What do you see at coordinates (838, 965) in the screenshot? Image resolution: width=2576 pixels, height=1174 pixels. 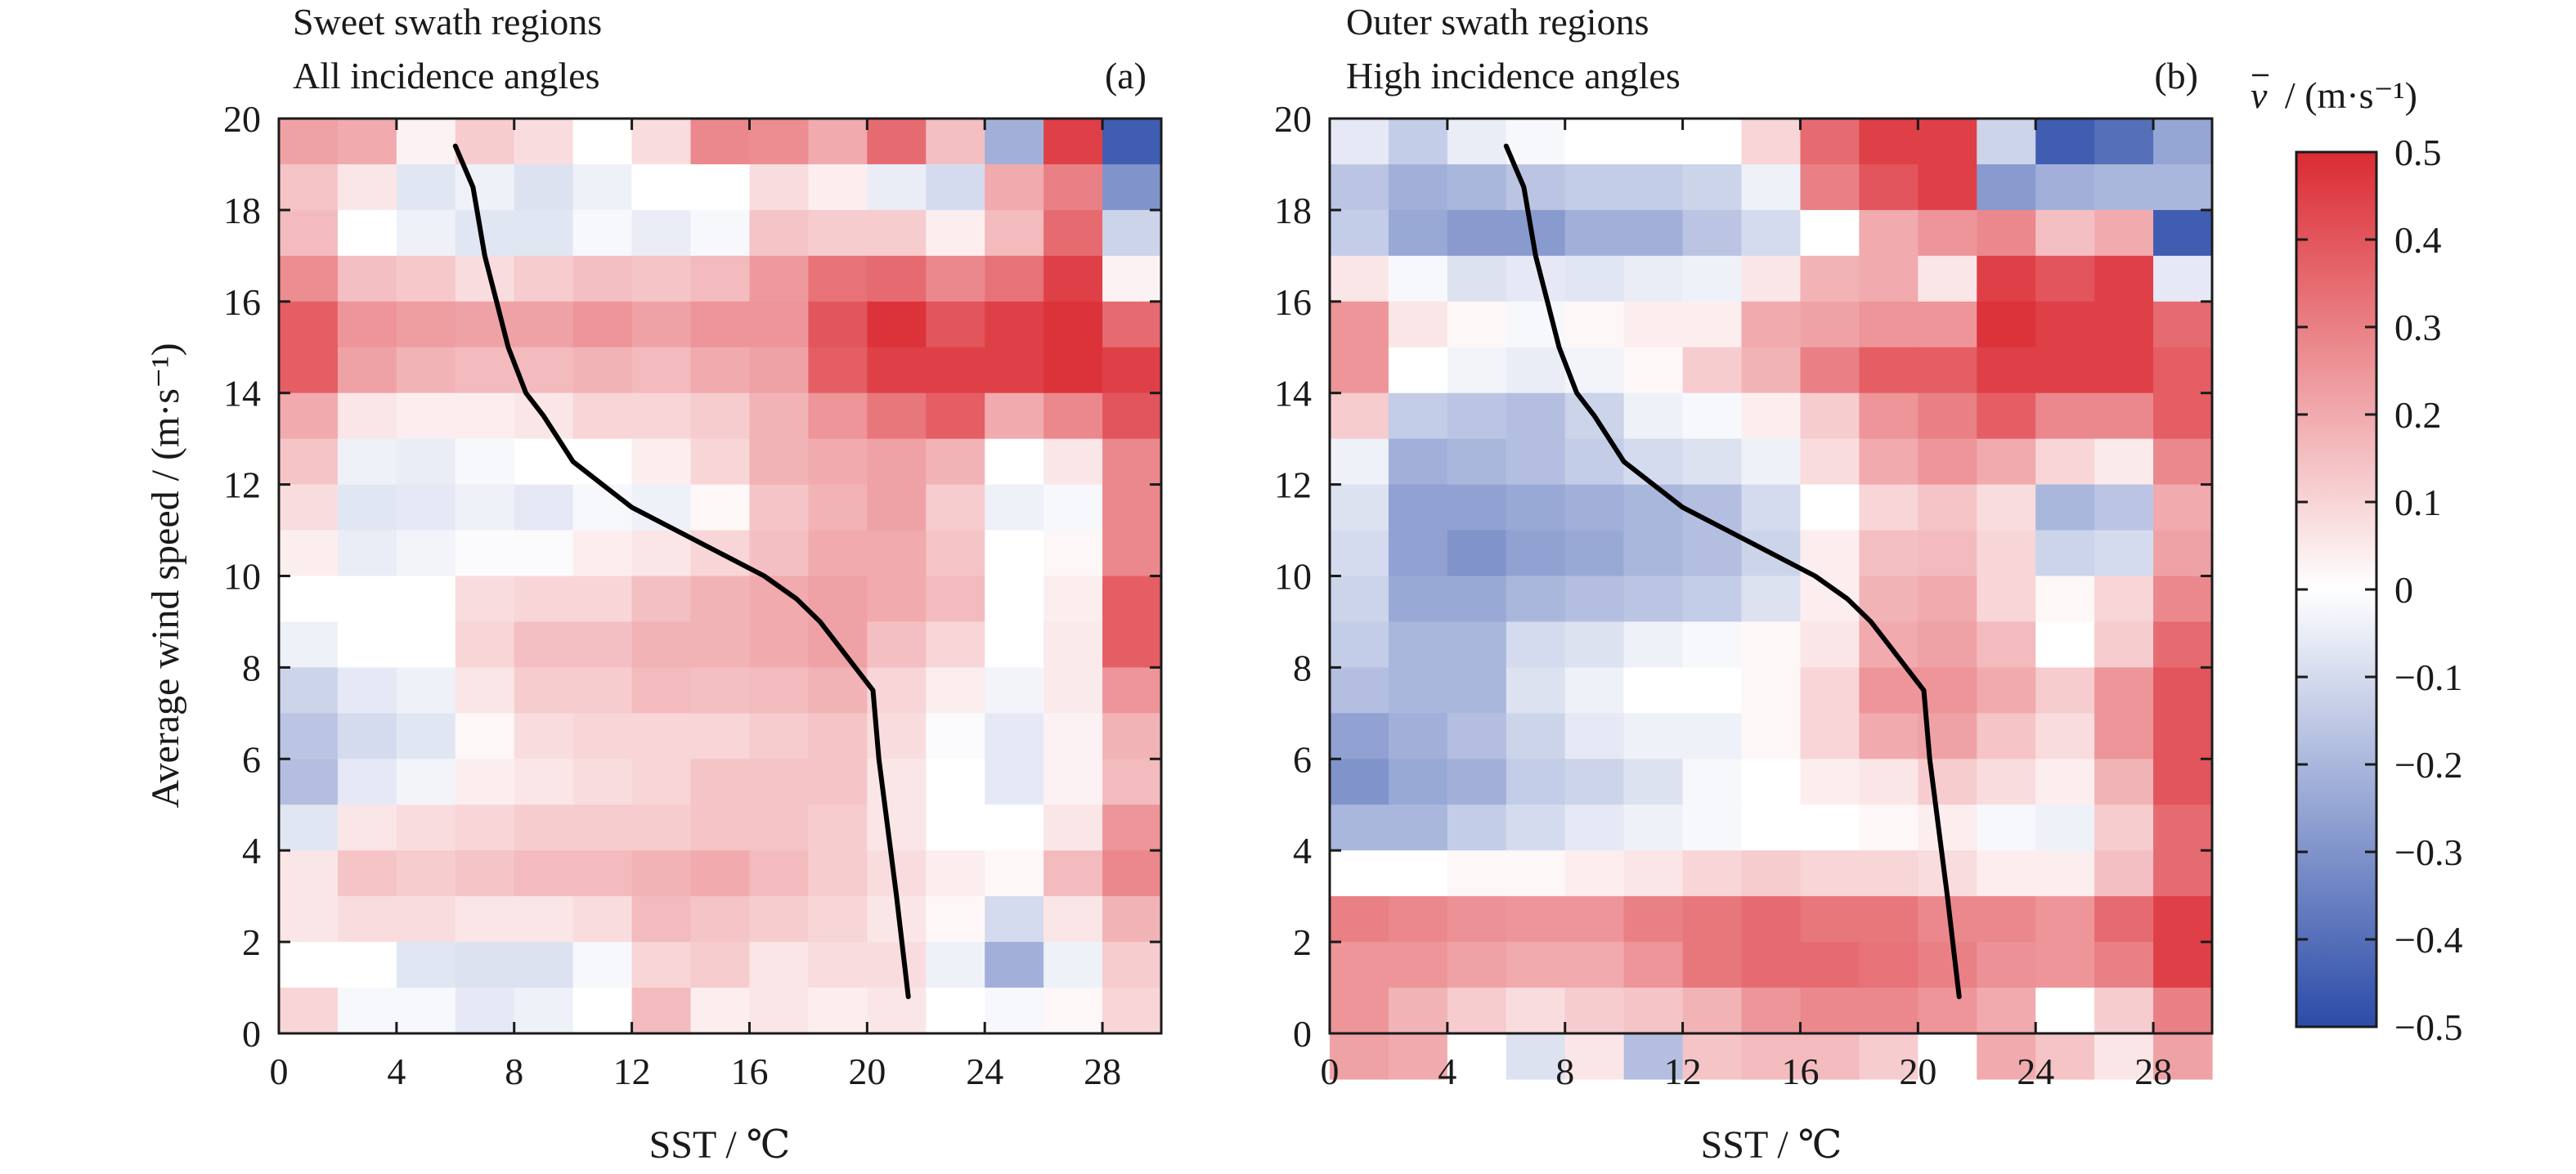 I see `heatmap-cell-a-r18-c9` at bounding box center [838, 965].